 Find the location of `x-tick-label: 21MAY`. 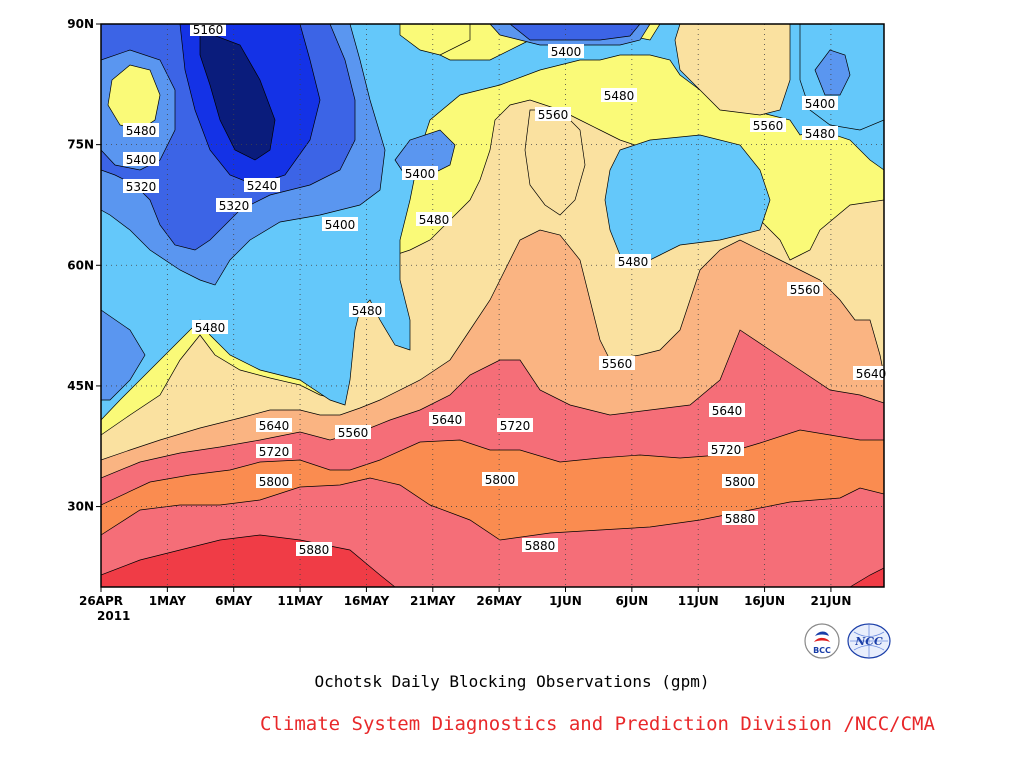

x-tick-label: 21MAY is located at coordinates (433, 601).